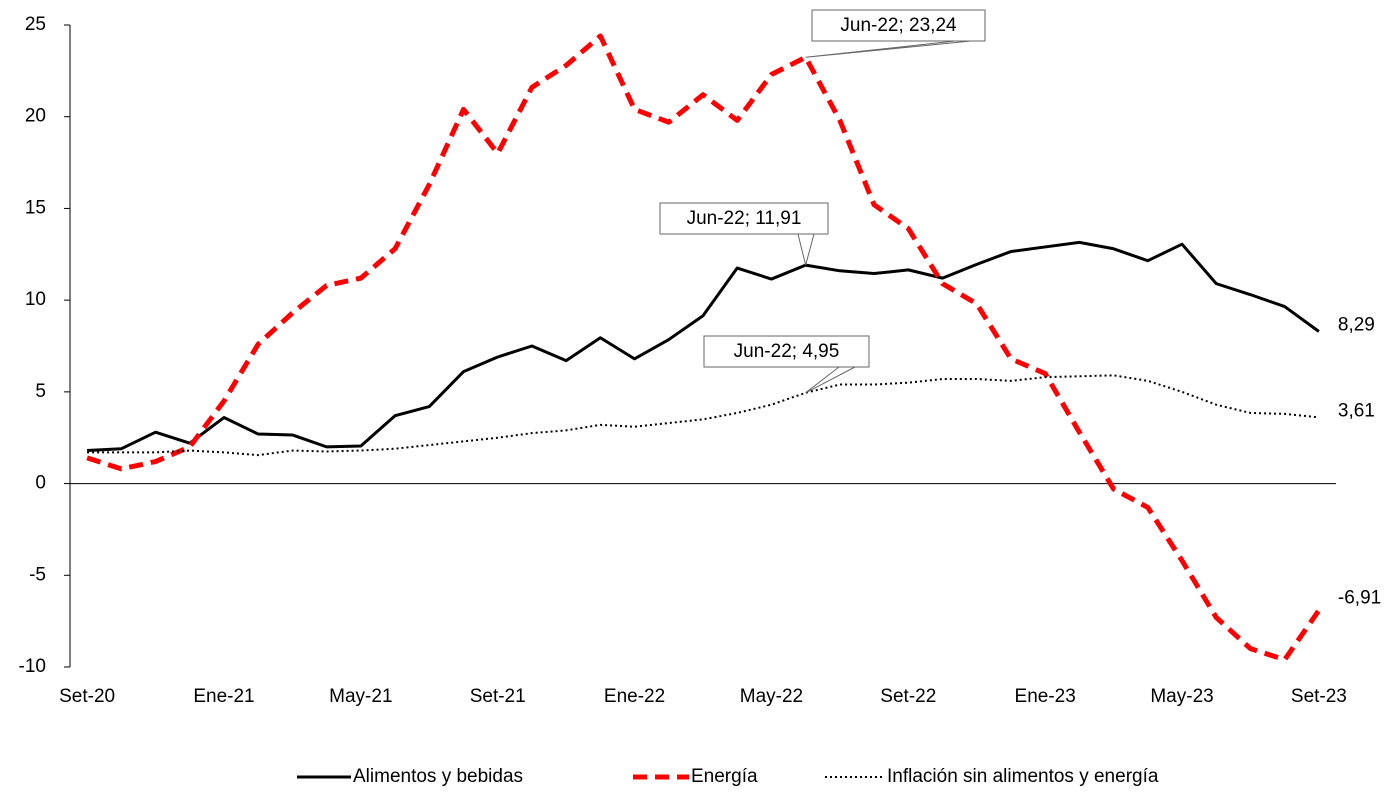  Describe the element at coordinates (360, 696) in the screenshot. I see `x-tick-label: May-21` at that location.